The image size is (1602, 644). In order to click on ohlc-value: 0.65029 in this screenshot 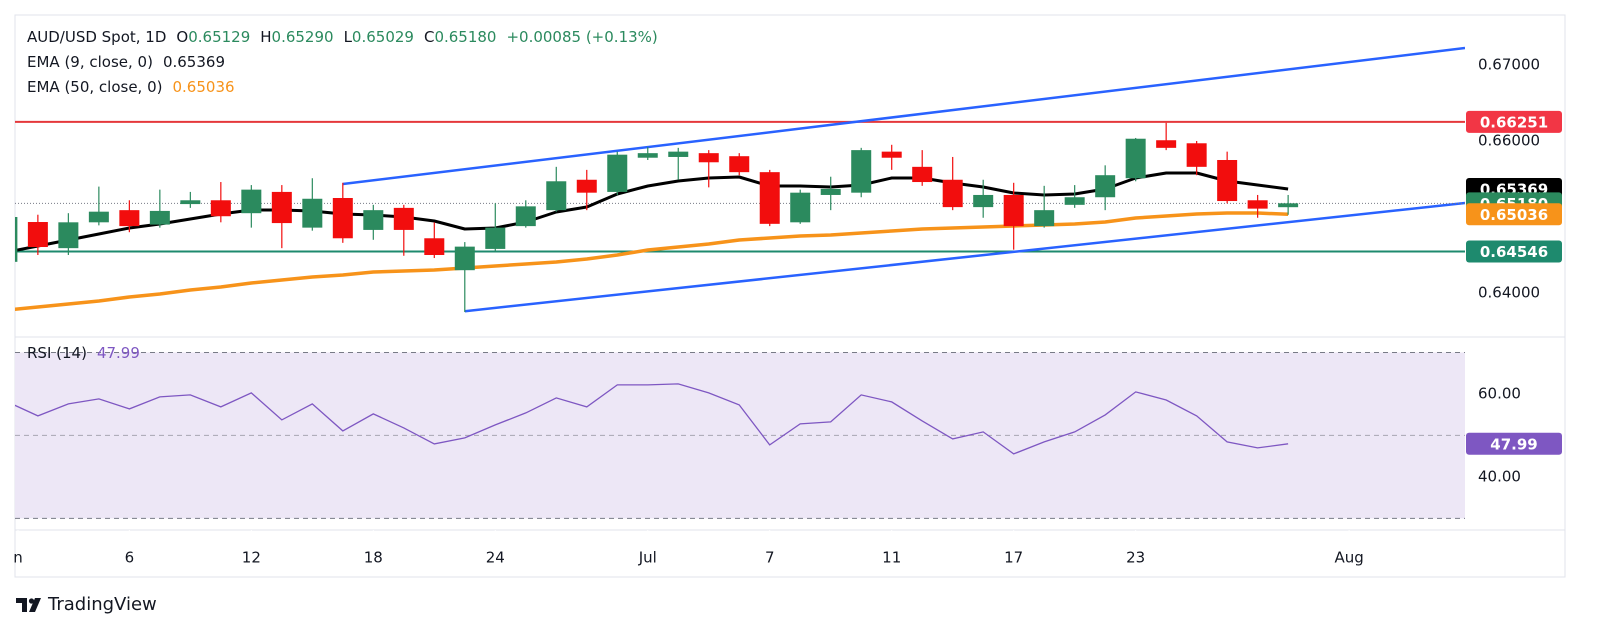, I will do `click(383, 37)`.